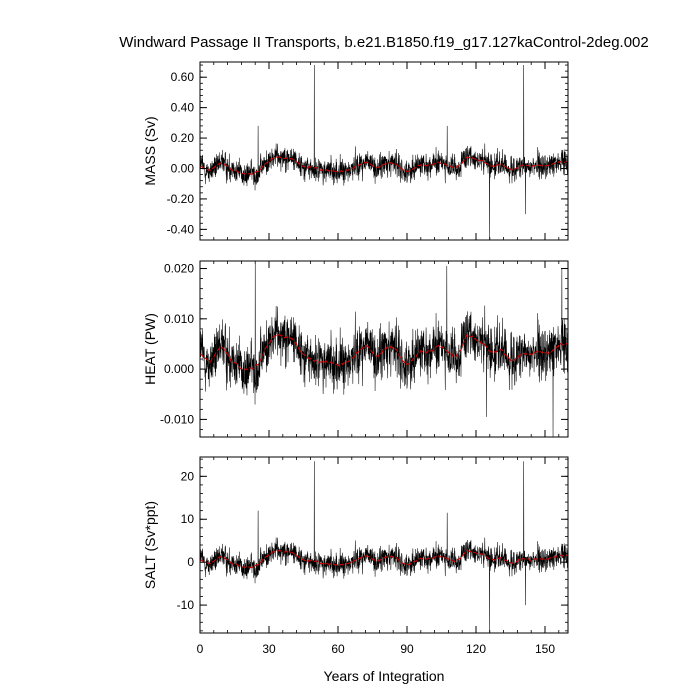 Image resolution: width=700 pixels, height=700 pixels. What do you see at coordinates (183, 138) in the screenshot?
I see `y-tick-label: 0.20` at bounding box center [183, 138].